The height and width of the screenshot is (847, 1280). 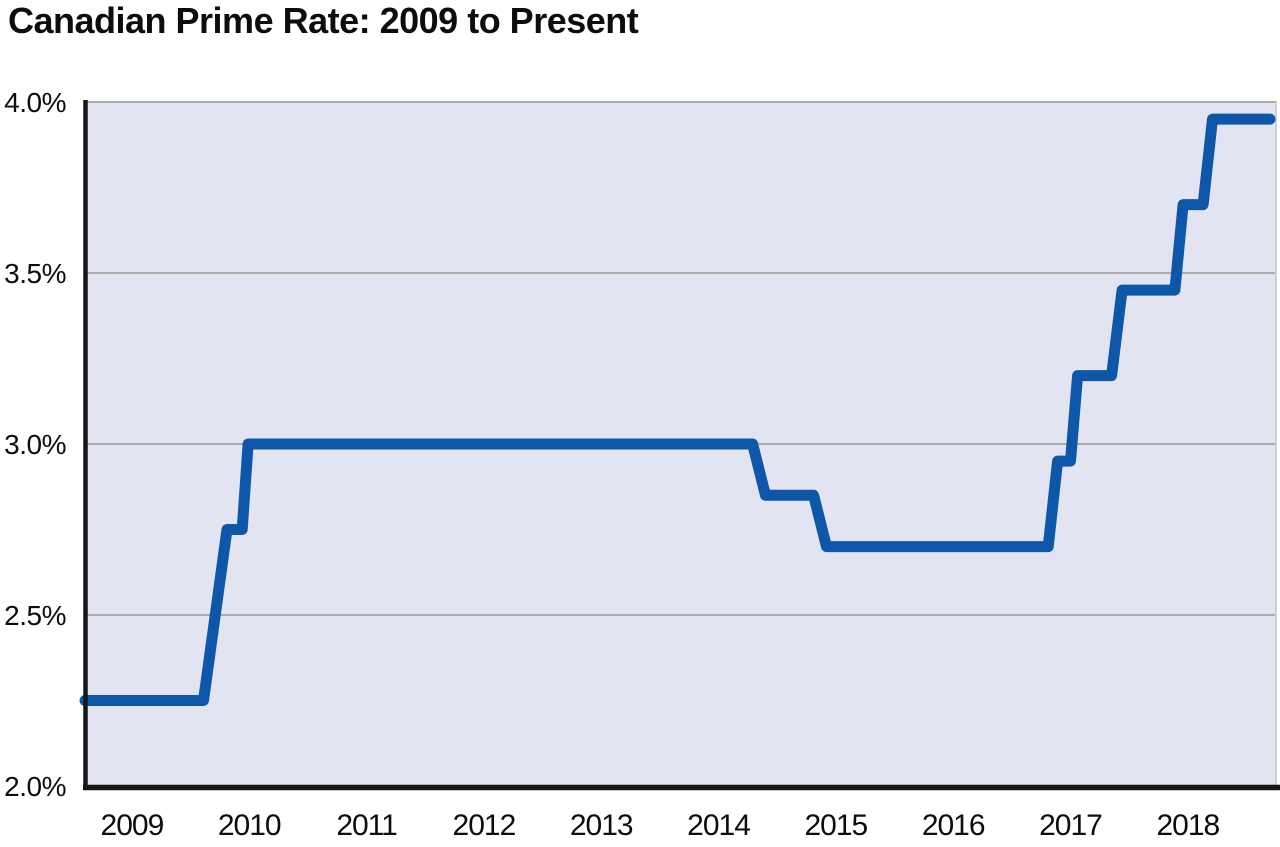 I want to click on y-tick-label: 3.5%, so click(x=35, y=273).